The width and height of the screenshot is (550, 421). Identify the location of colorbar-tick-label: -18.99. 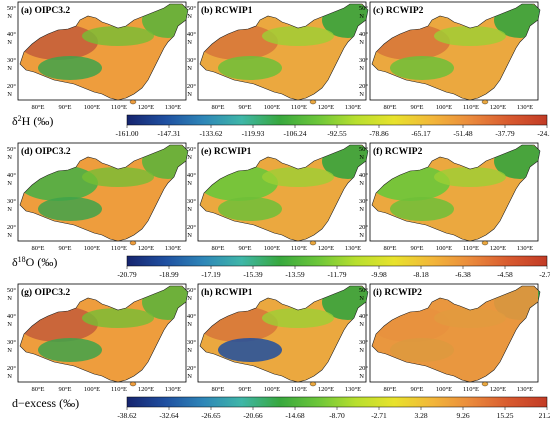
(169, 274).